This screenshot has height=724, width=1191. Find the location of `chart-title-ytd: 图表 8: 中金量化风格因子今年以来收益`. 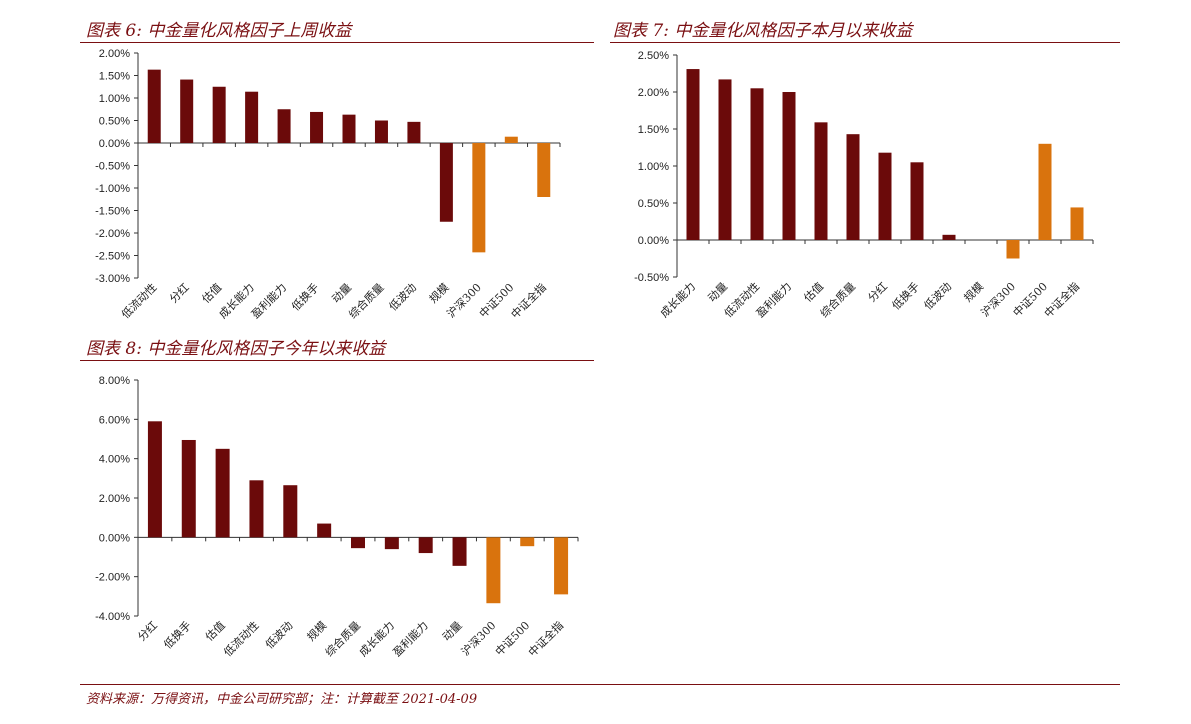

chart-title-ytd: 图表 8: 中金量化风格因子今年以来收益 is located at coordinates (236, 349).